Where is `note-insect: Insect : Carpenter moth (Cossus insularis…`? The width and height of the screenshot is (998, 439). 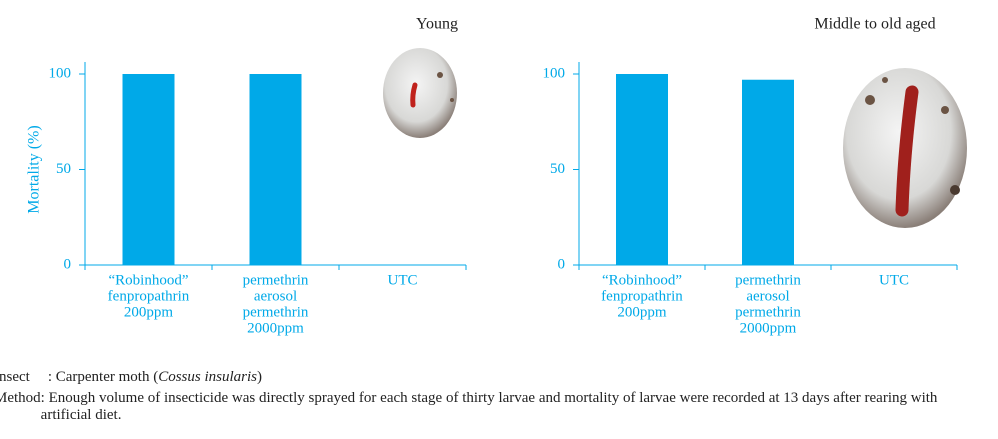 note-insect: Insect : Carpenter moth (Cossus insularis… is located at coordinates (131, 377).